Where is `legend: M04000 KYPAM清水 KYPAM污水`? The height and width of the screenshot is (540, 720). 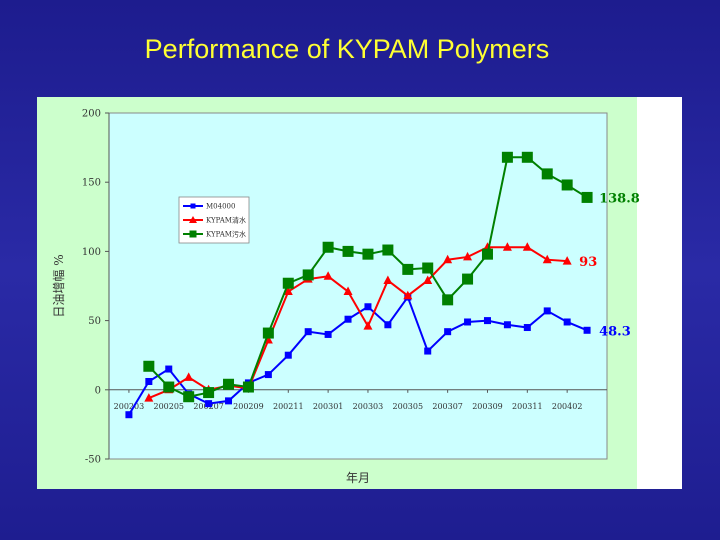 legend: M04000 KYPAM清水 KYPAM污水 is located at coordinates (214, 220).